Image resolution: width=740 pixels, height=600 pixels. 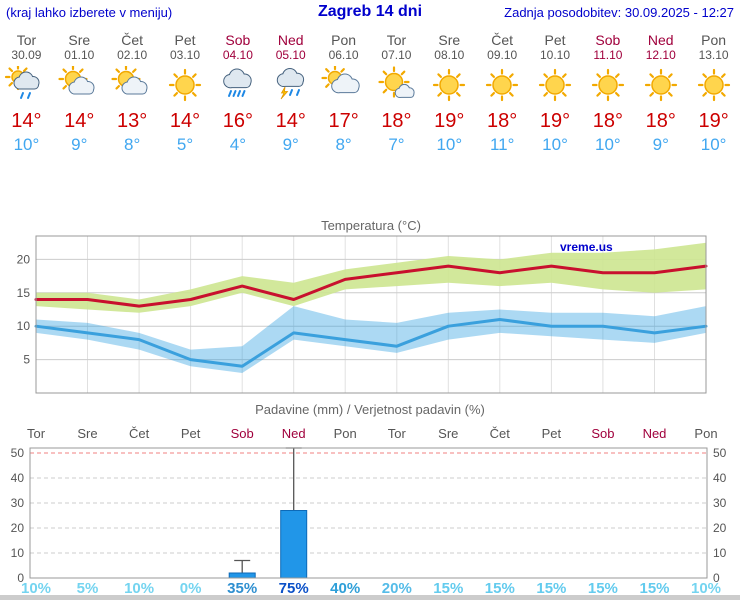 I want to click on precip-y-tick-left: 0, so click(x=20, y=578).